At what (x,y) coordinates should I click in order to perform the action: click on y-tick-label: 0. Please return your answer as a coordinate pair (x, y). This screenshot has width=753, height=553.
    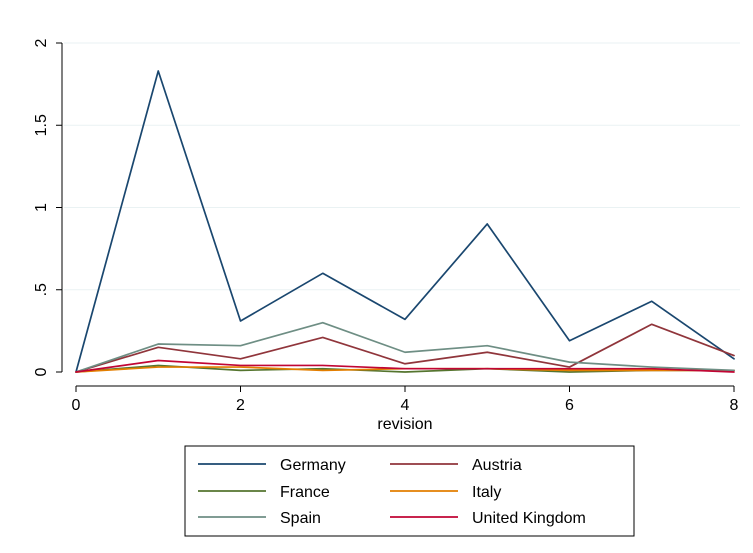
    Looking at the image, I should click on (41, 371).